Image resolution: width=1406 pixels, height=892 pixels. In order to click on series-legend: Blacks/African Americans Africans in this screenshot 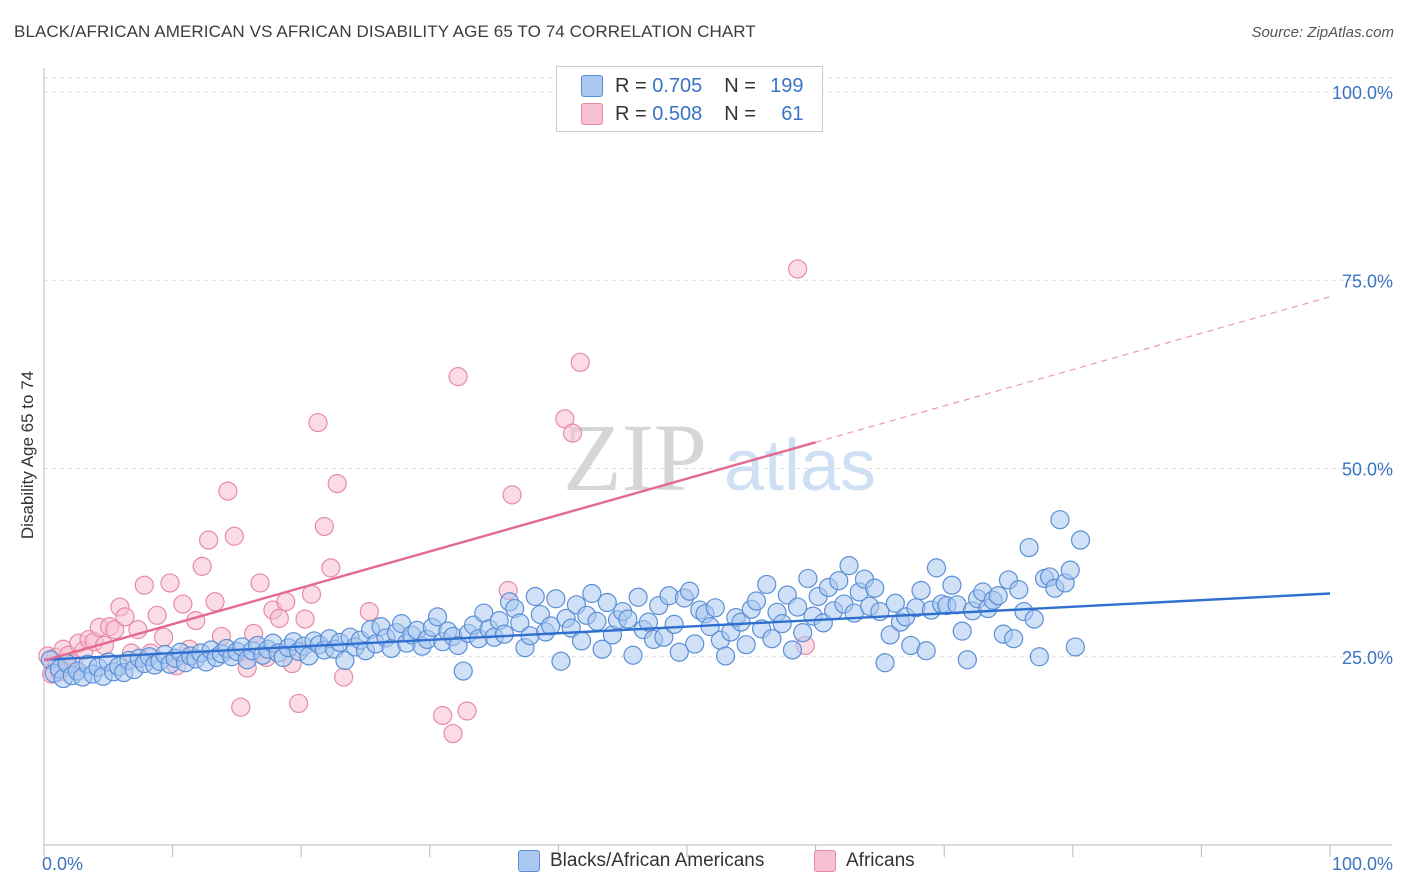, I will do `click(703, 864)`.